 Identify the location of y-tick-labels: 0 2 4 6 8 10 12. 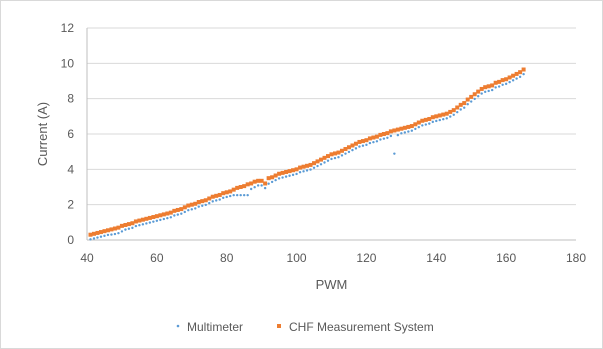
(68, 134).